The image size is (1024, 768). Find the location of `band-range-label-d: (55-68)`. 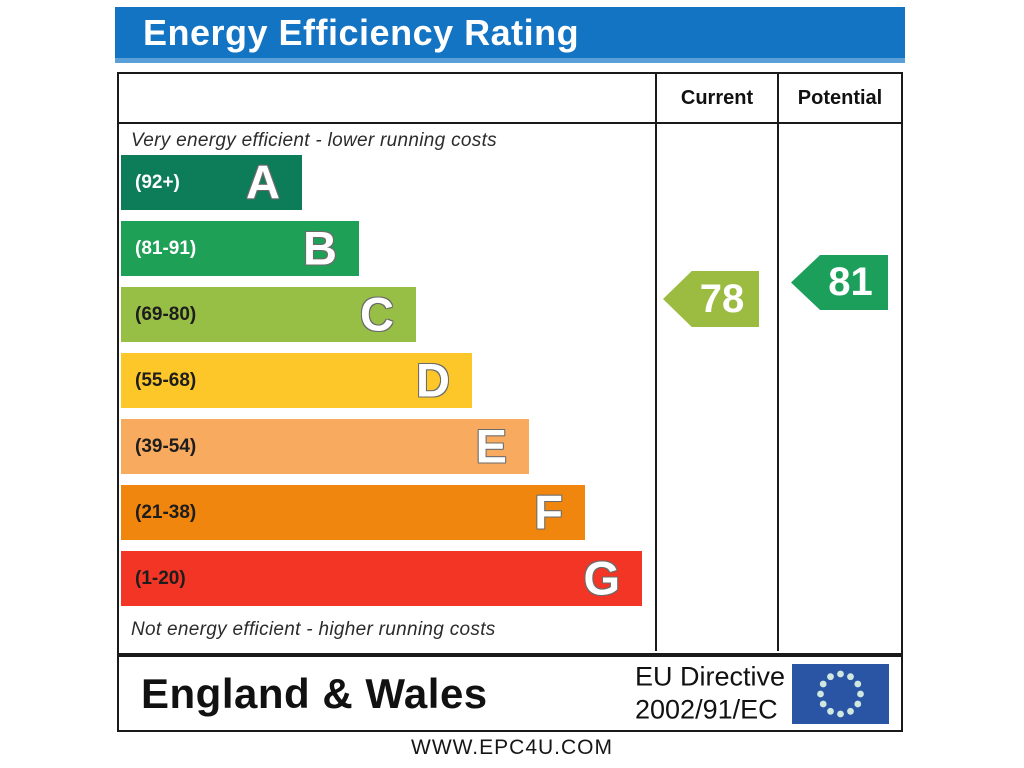

band-range-label-d: (55-68) is located at coordinates (166, 380).